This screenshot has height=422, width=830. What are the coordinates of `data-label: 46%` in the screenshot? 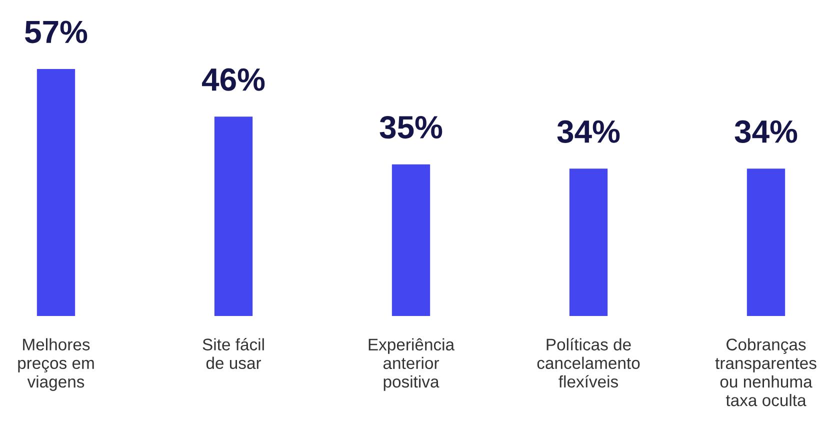 It's located at (233, 79).